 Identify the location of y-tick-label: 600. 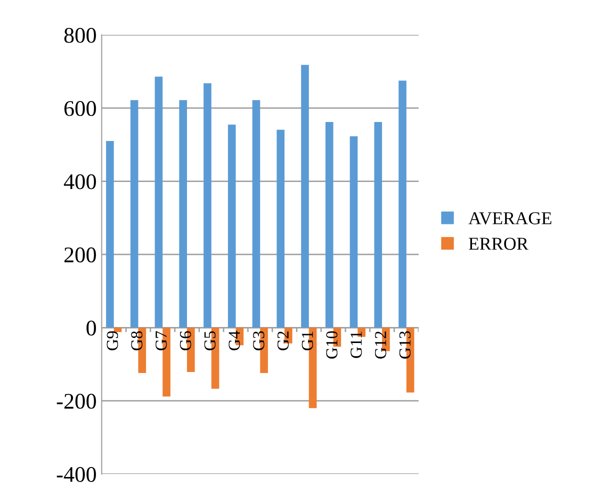
(80, 108).